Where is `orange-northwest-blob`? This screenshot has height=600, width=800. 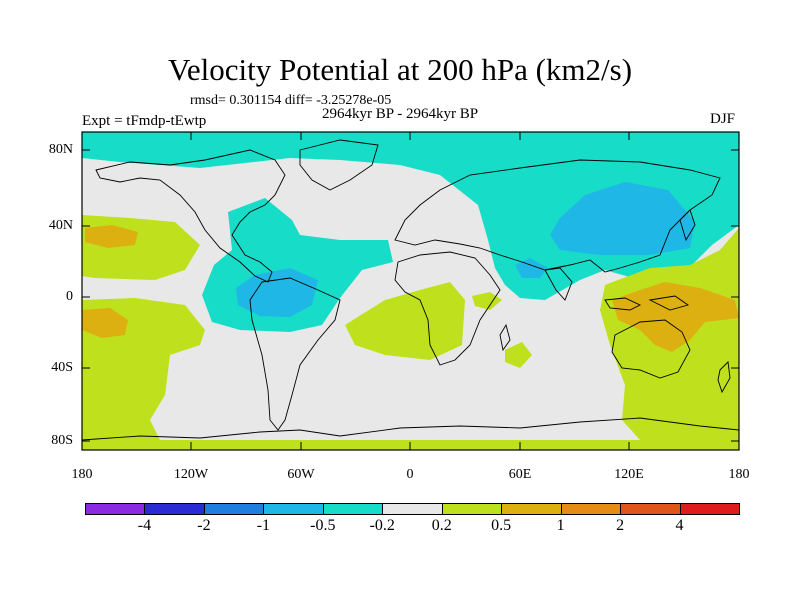
orange-northwest-blob is located at coordinates (111, 236).